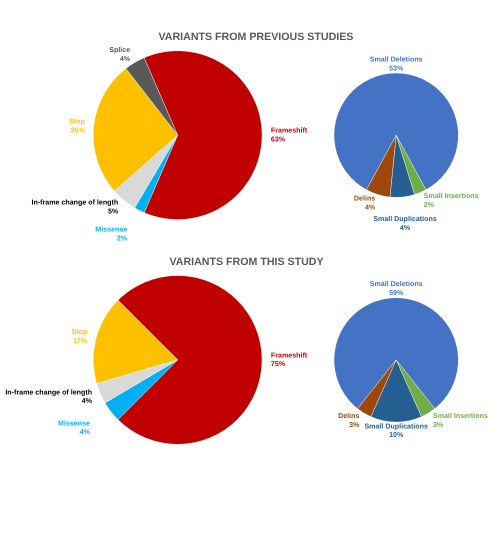 The height and width of the screenshot is (550, 493). What do you see at coordinates (256, 37) in the screenshot?
I see `chart-title: VARIANTS FROM PREVIOUS STUDIES` at bounding box center [256, 37].